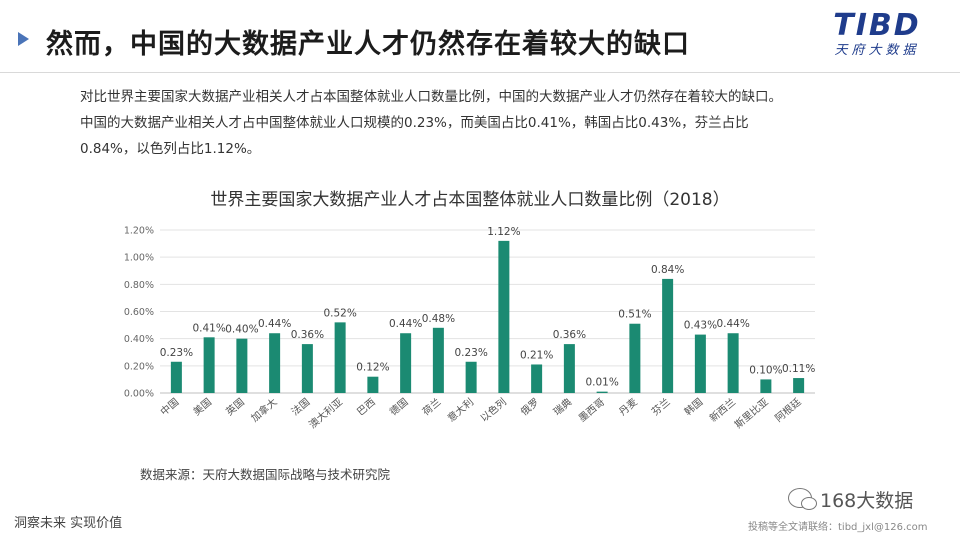  Describe the element at coordinates (265, 474) in the screenshot. I see `data-source: 数据来源：天府大数据国际战略与技术研究院` at that location.